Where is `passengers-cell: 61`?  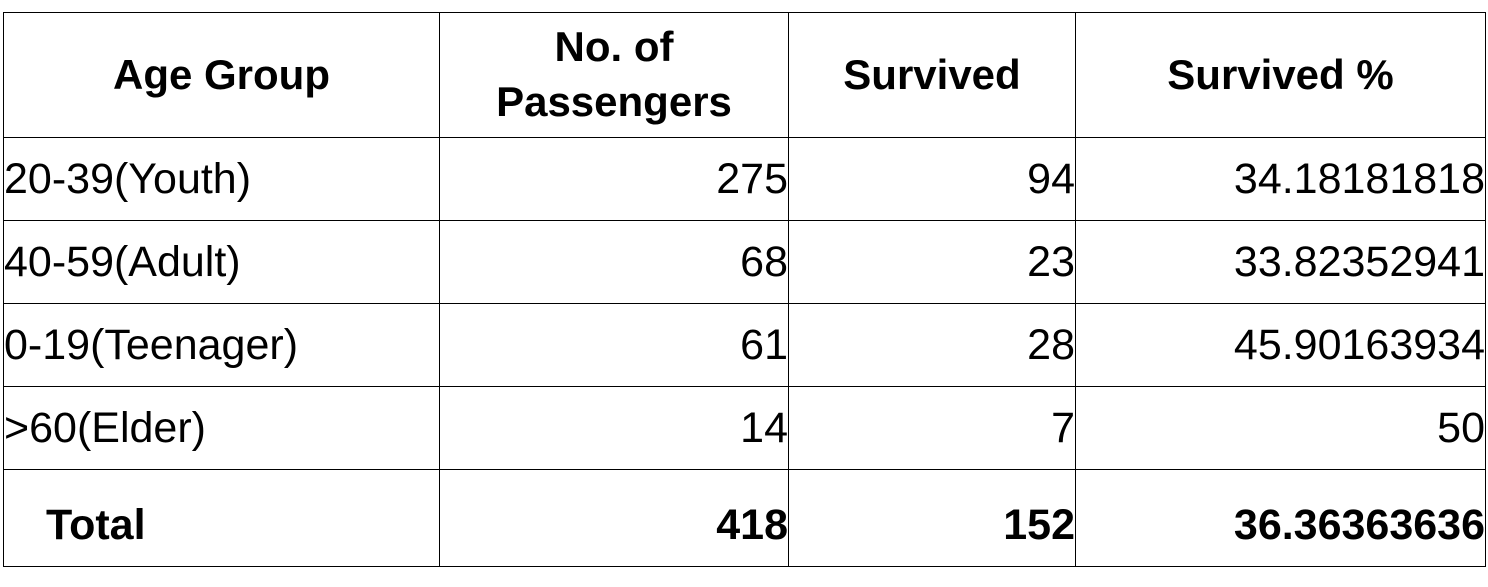 passengers-cell: 61 is located at coordinates (614, 345).